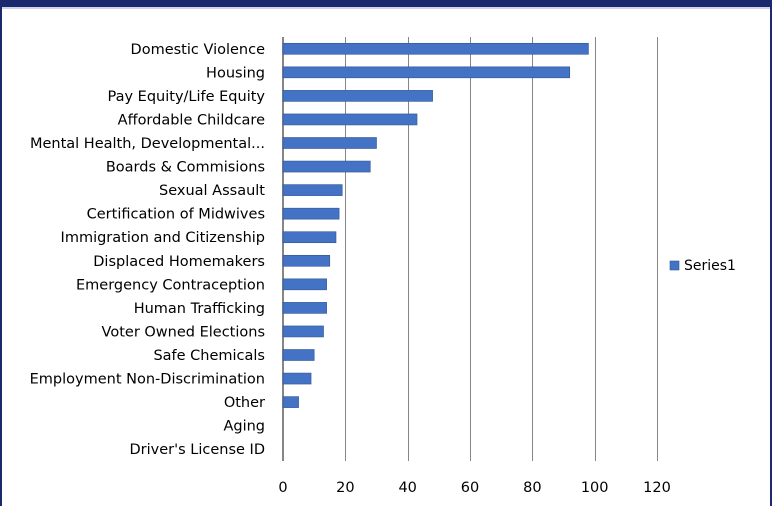 The image size is (772, 513). I want to click on x-tick-label: 80, so click(532, 488).